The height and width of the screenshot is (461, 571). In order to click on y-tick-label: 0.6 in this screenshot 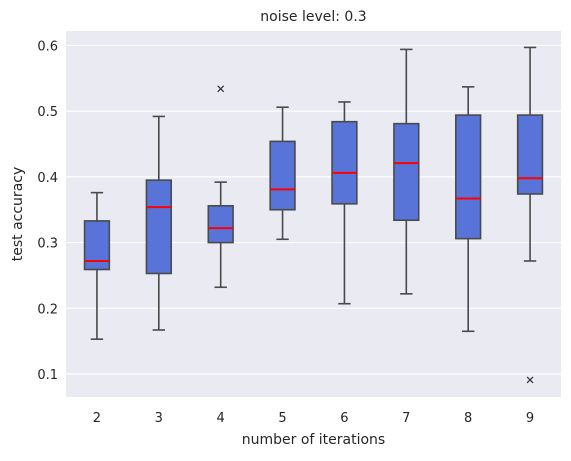, I will do `click(47, 46)`.